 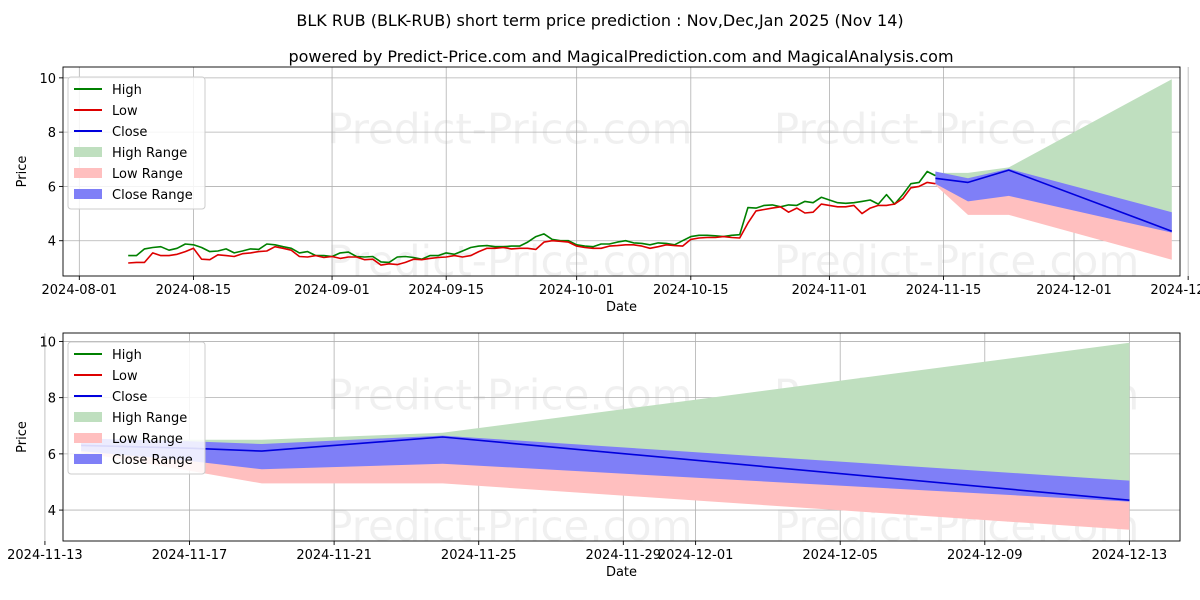 What do you see at coordinates (985, 555) in the screenshot?
I see `x-tick-label: 2024-12-09` at bounding box center [985, 555].